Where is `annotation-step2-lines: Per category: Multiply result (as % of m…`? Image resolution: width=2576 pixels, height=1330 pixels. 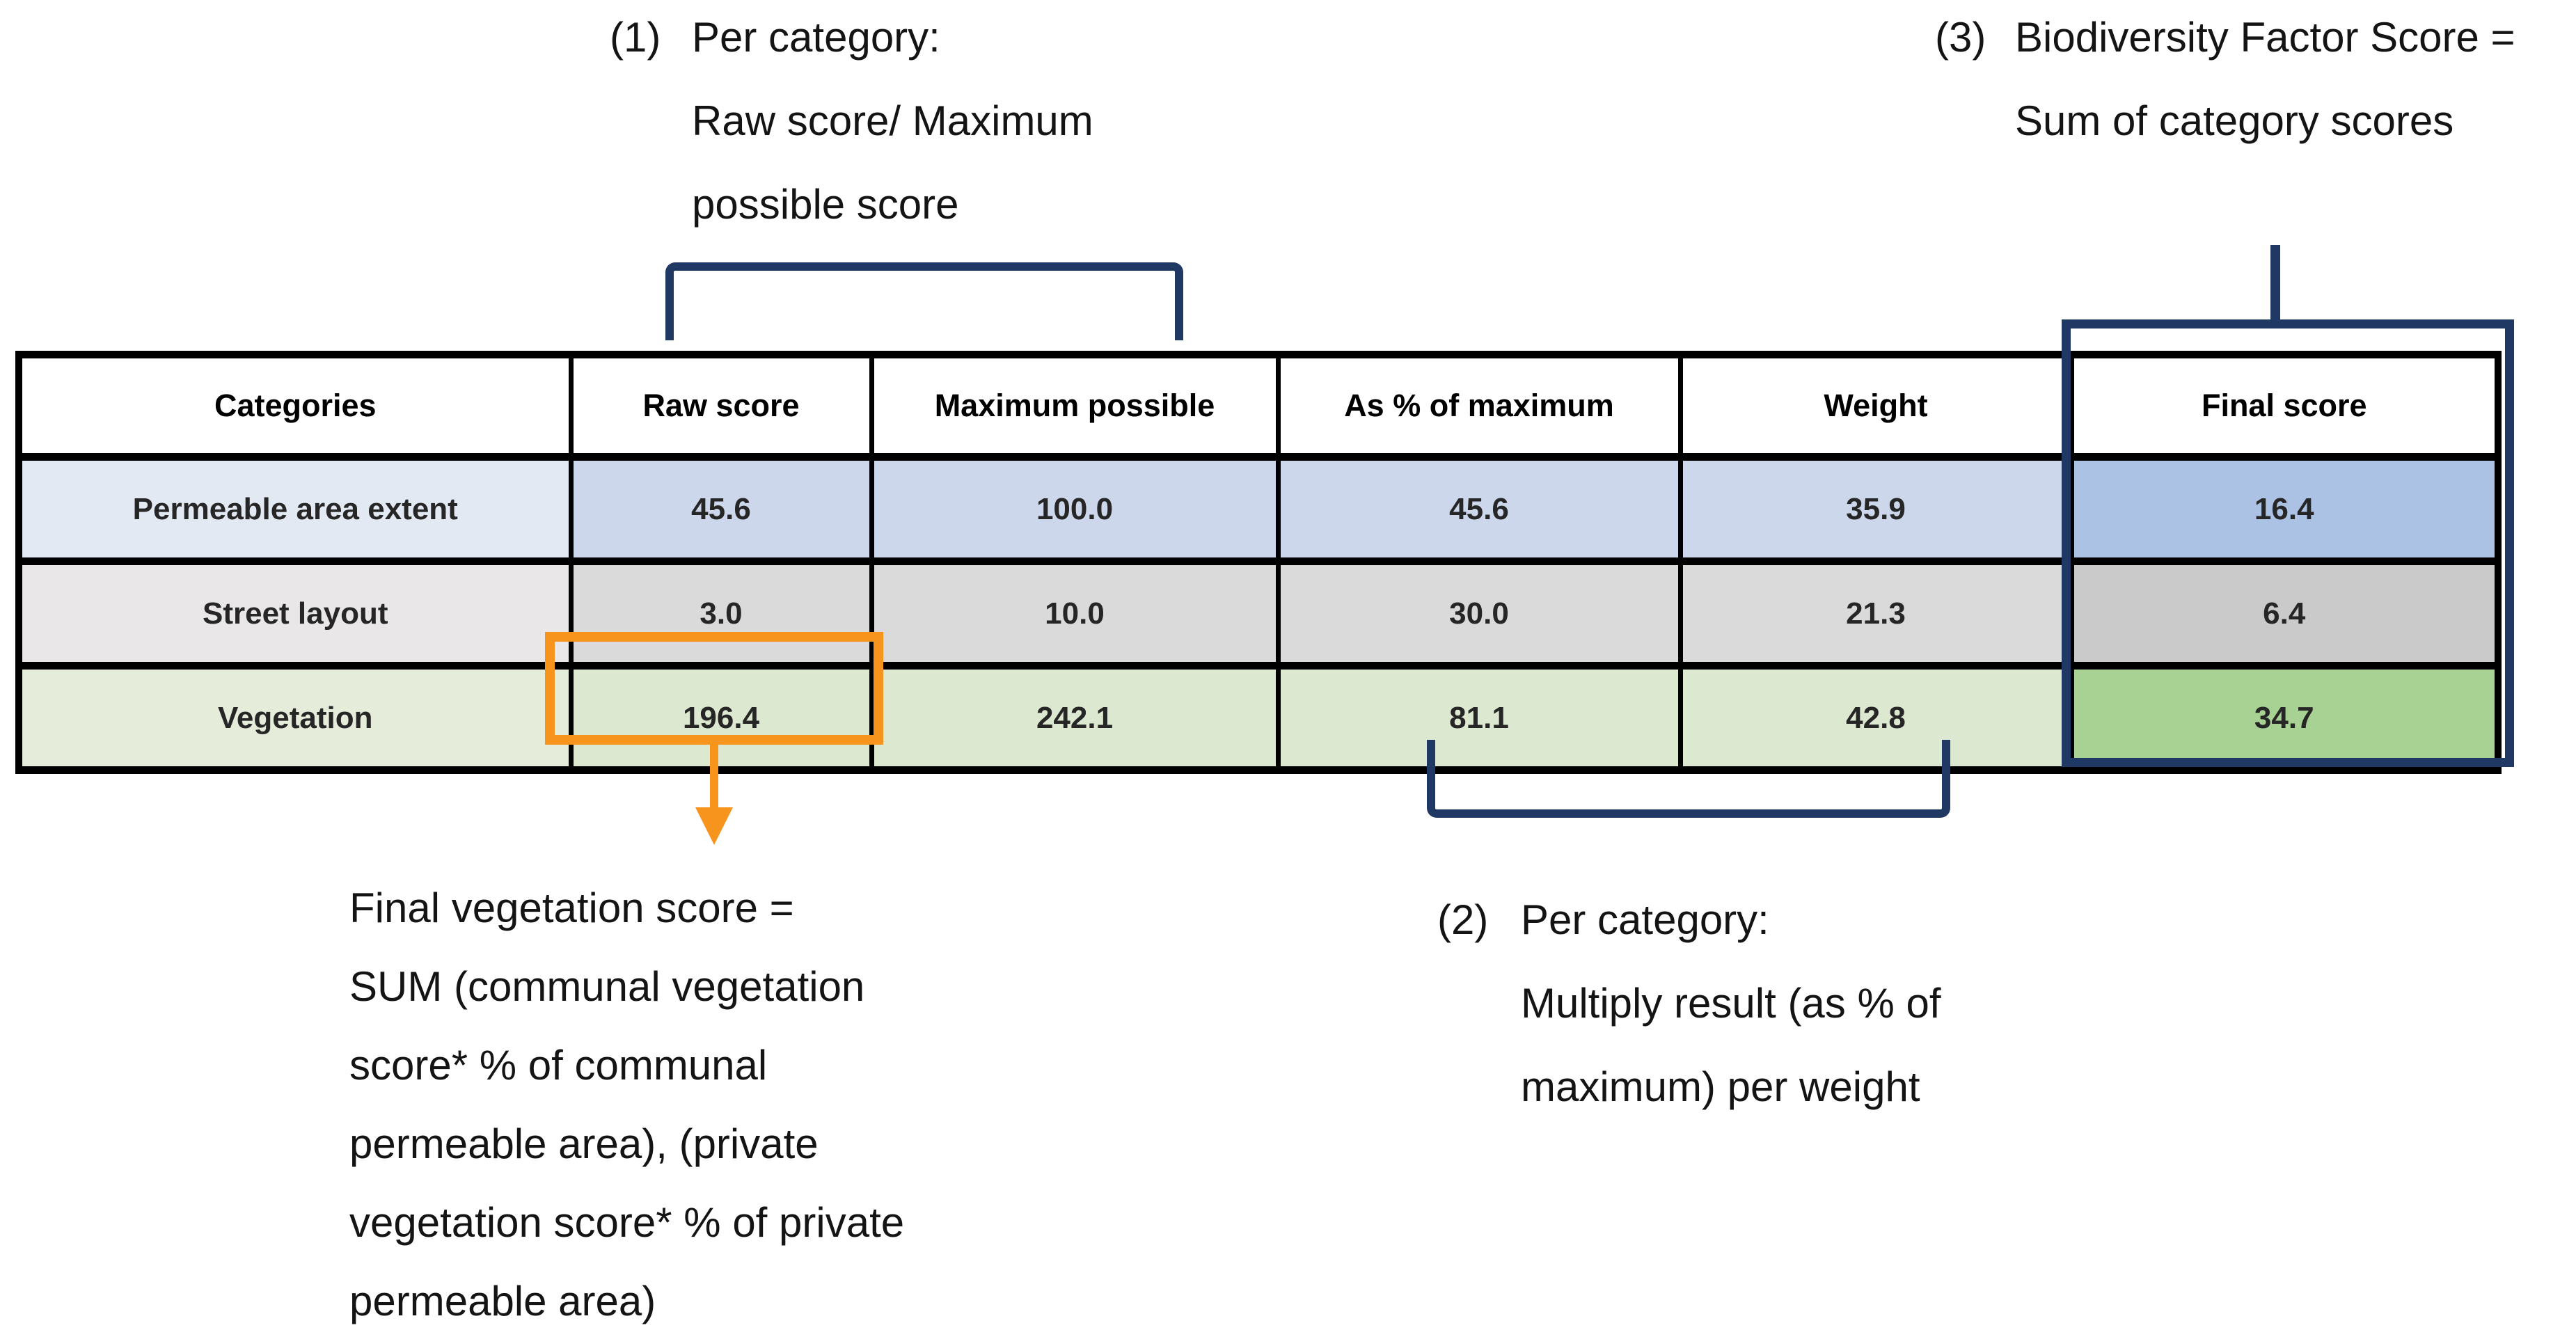
annotation-step2-lines: Per category: Multiply result (as % of m… is located at coordinates (1731, 1003).